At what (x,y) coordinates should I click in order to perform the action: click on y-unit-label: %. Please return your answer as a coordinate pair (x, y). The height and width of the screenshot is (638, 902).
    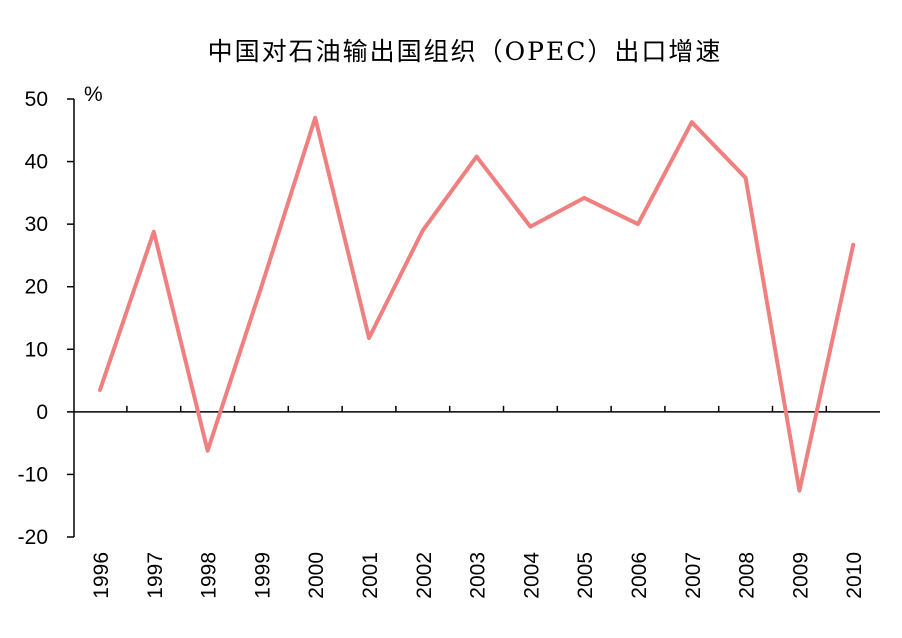
    Looking at the image, I should click on (93, 94).